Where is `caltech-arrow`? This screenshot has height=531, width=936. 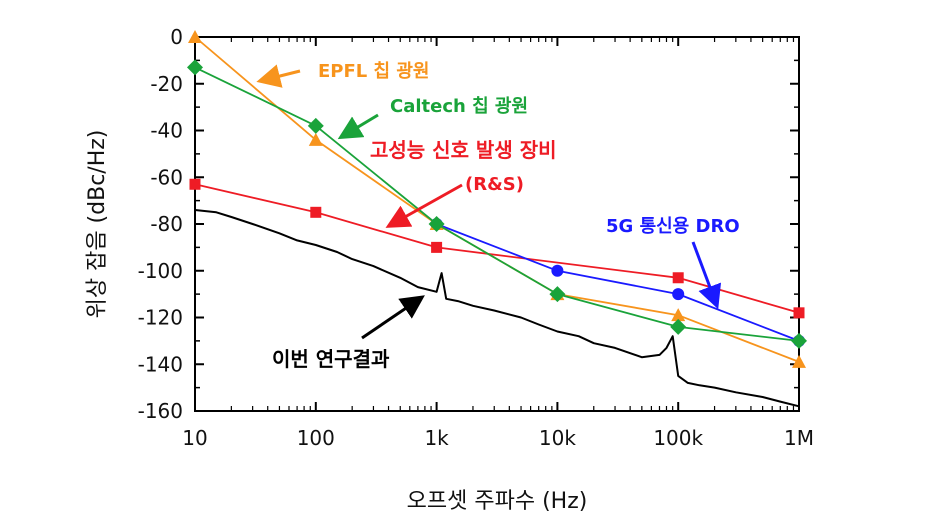 caltech-arrow is located at coordinates (358, 126).